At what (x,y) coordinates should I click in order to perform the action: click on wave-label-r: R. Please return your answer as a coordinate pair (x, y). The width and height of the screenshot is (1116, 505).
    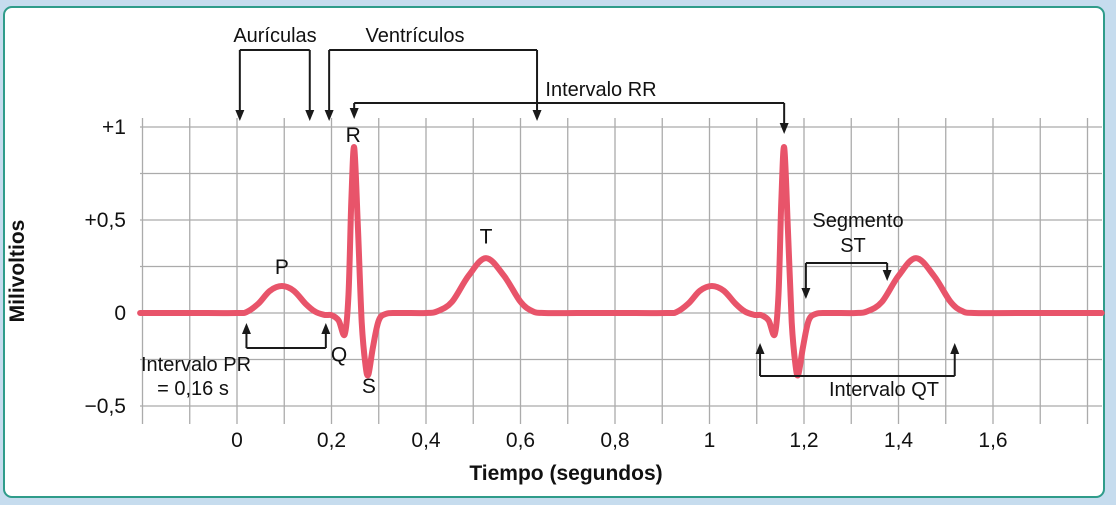
    Looking at the image, I should click on (353, 135).